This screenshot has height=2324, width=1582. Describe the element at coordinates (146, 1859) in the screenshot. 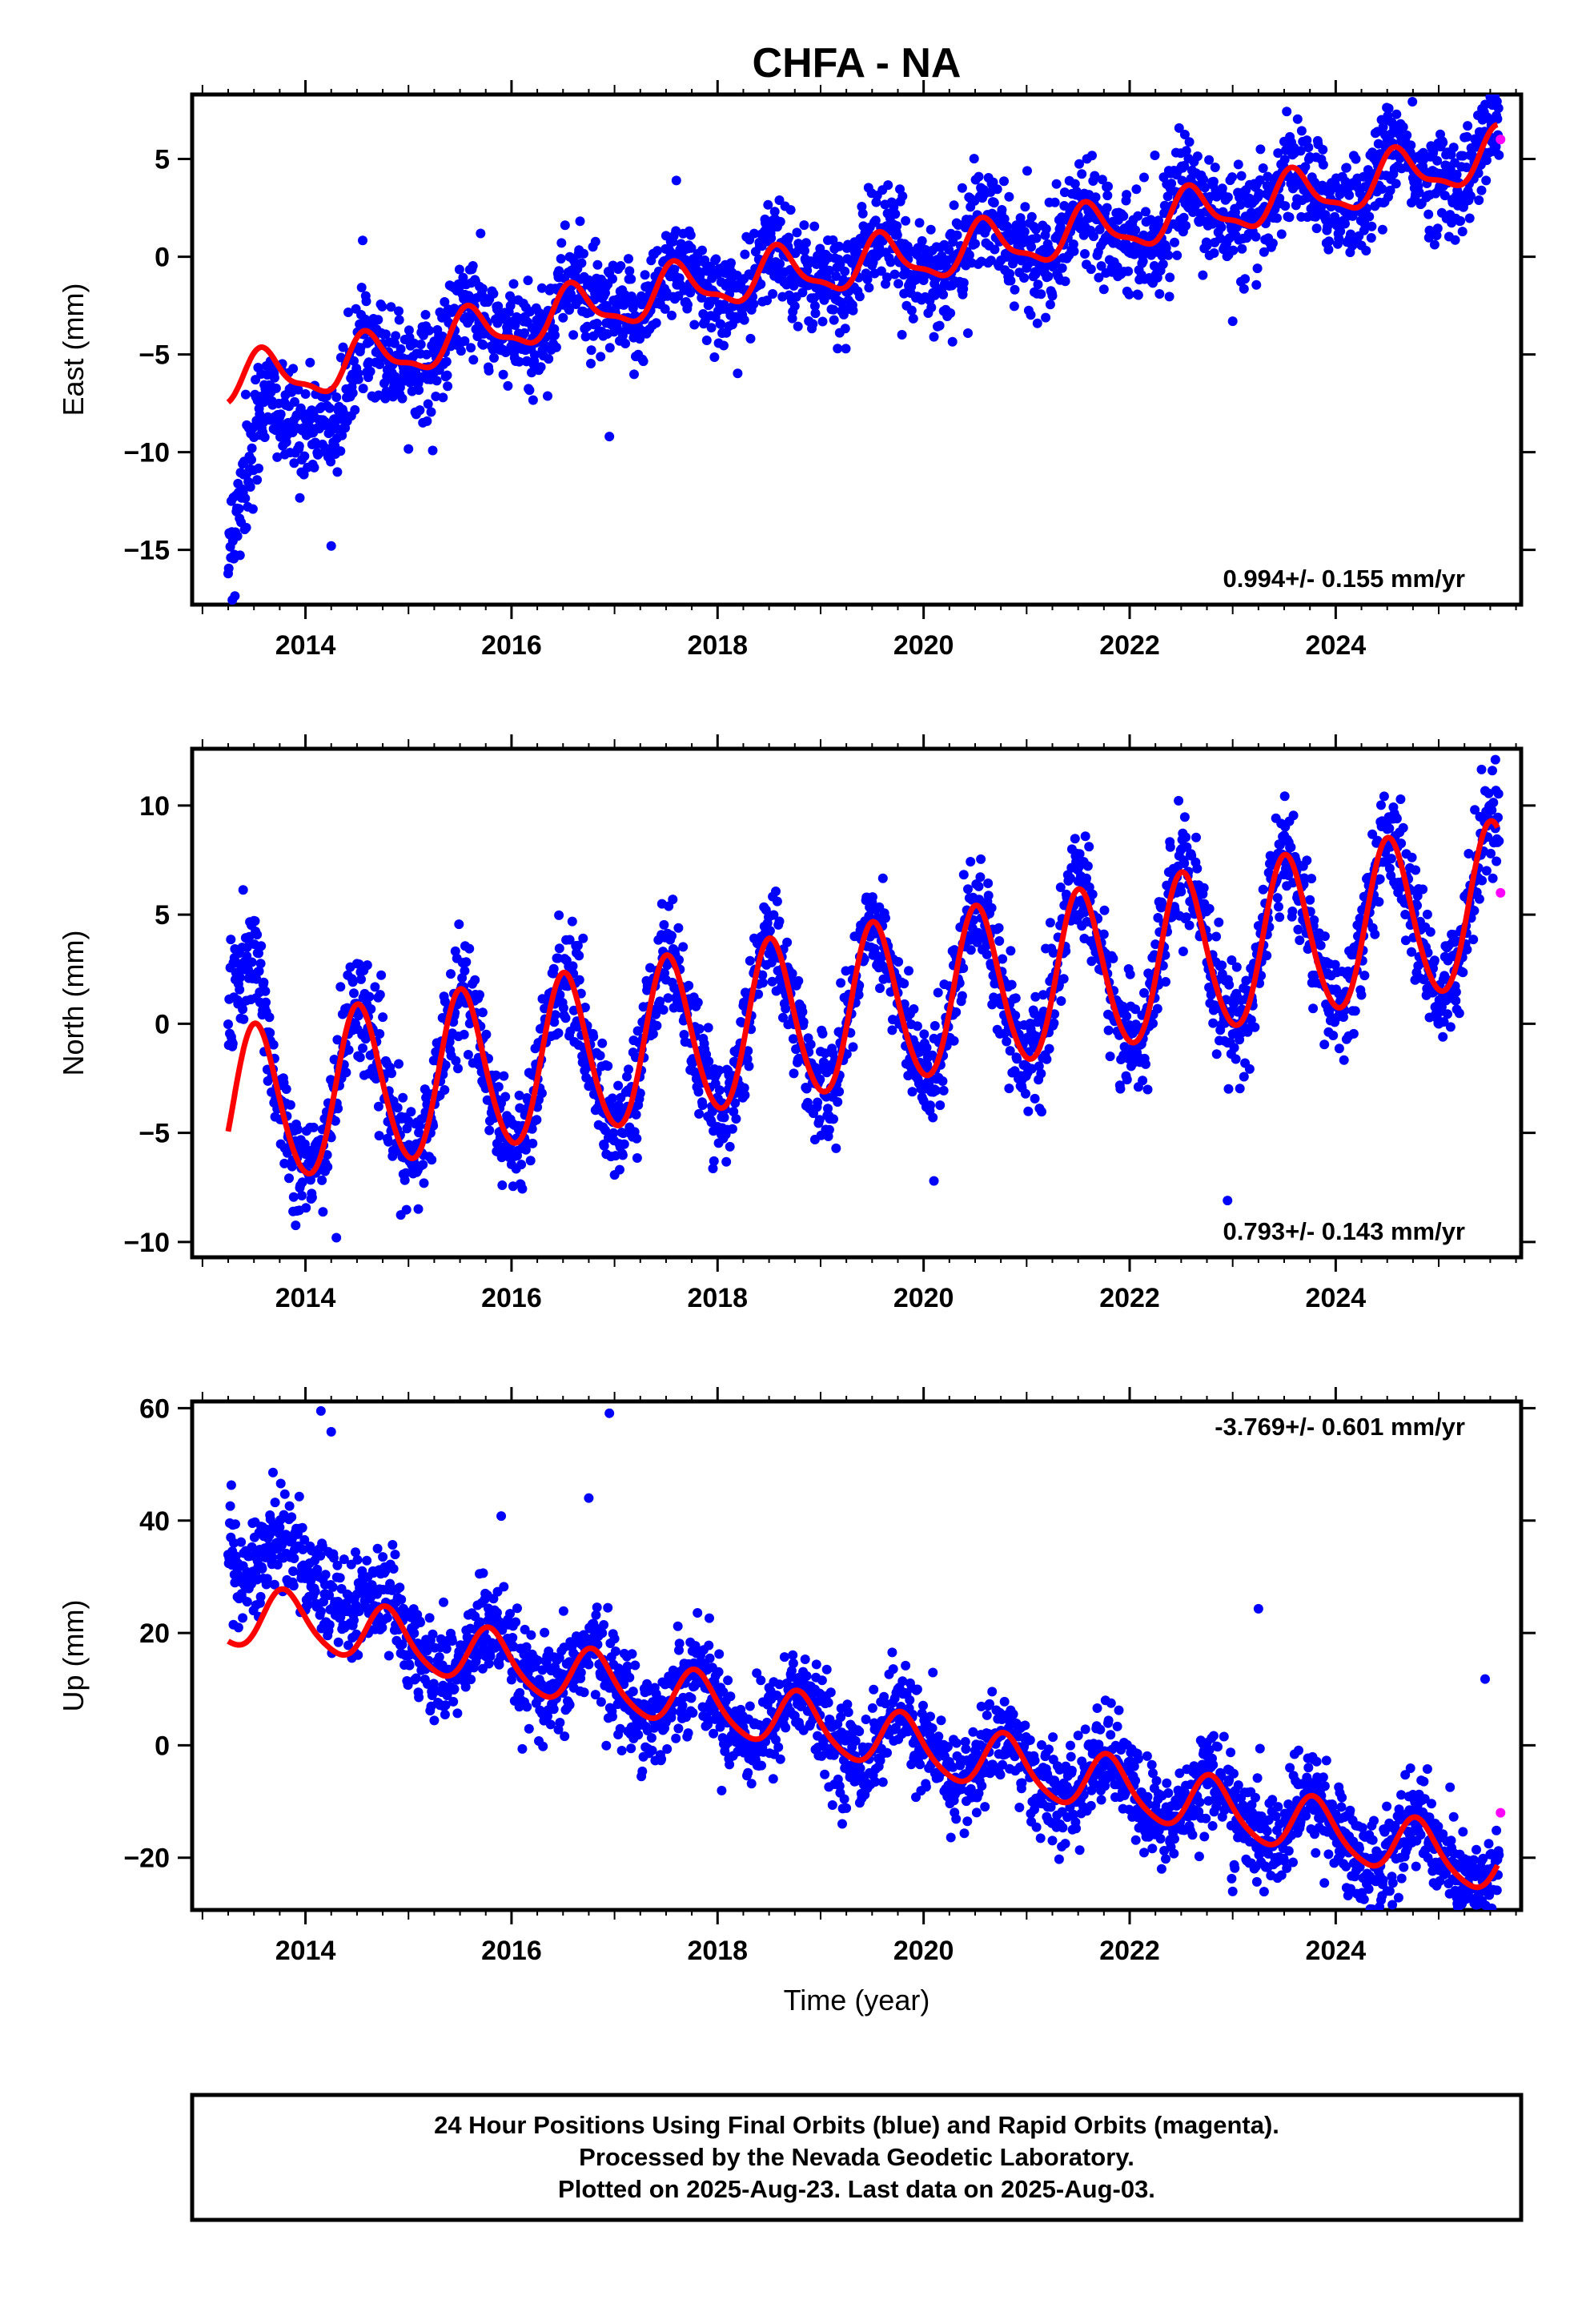

I see `up-y-tick-label: −20` at that location.